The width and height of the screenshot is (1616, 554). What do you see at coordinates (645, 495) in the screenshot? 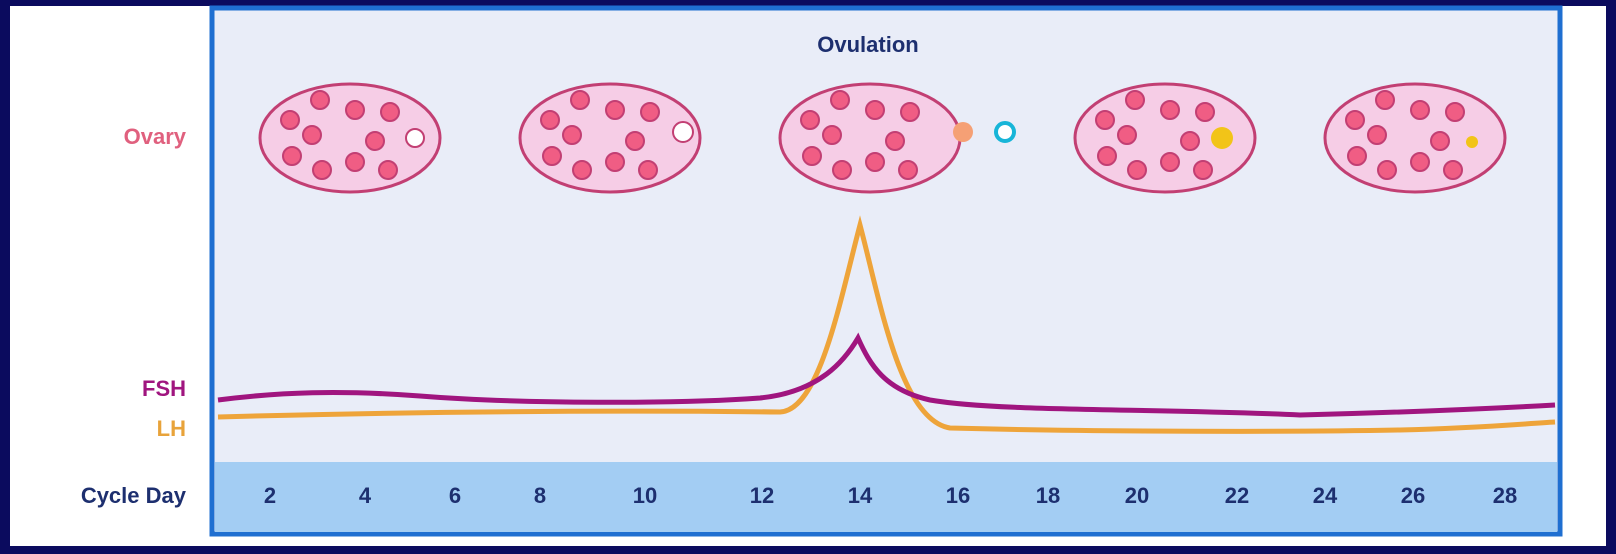
I see `day-label: 10` at bounding box center [645, 495].